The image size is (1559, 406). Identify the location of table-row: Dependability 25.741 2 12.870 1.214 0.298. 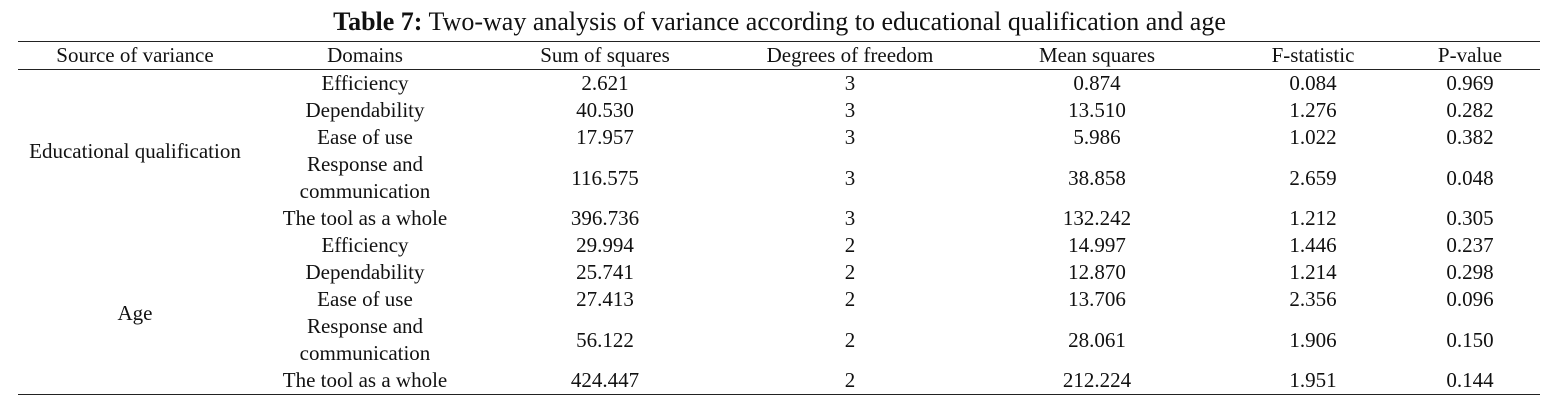
(779, 272).